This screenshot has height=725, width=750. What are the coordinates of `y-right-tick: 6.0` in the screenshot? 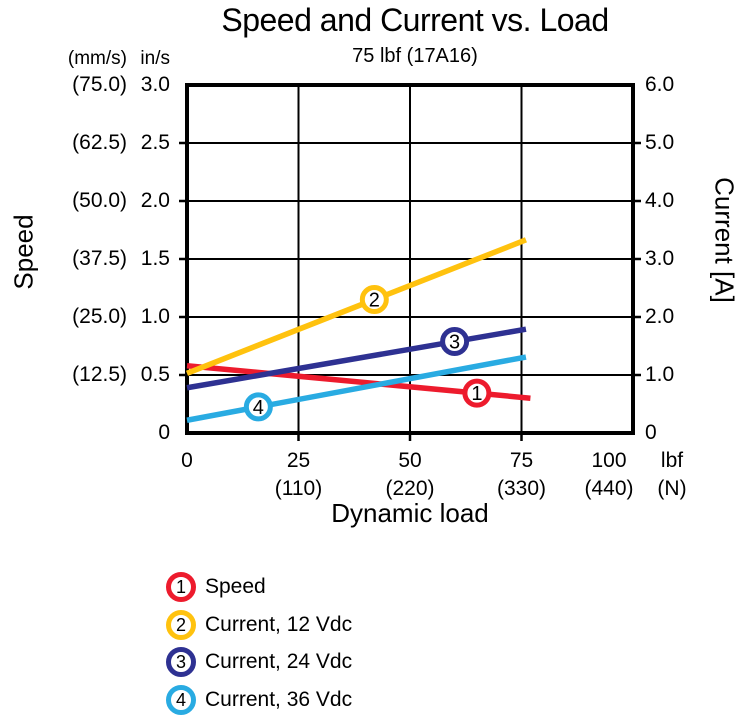 It's located at (660, 84).